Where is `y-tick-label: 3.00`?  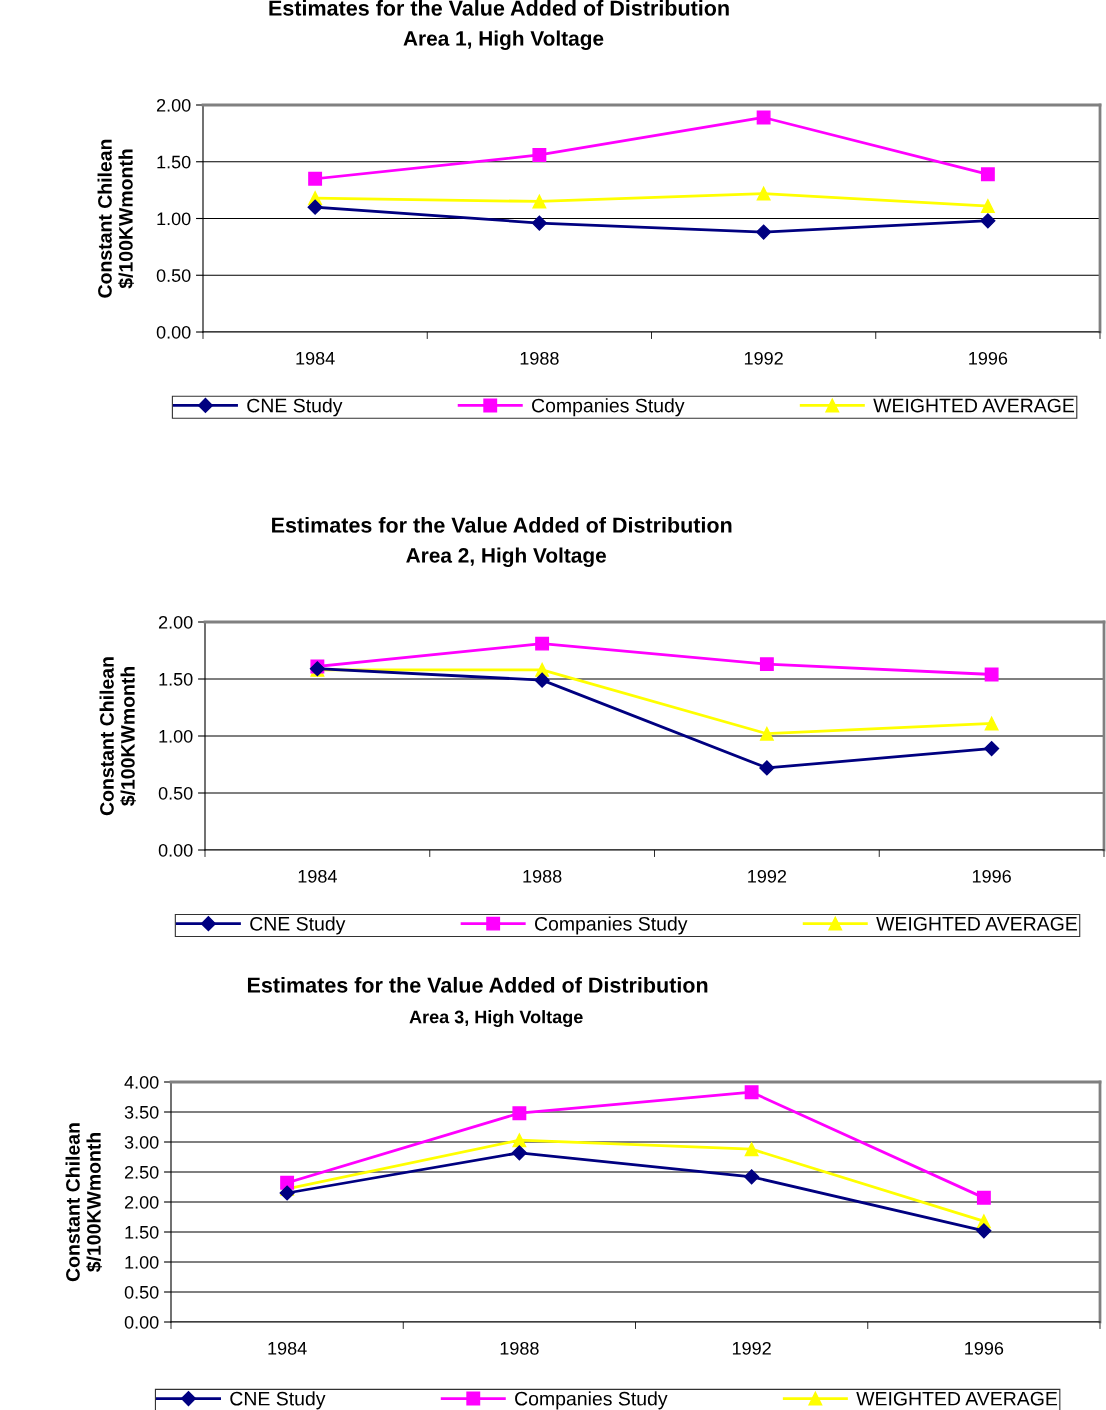 y-tick-label: 3.00 is located at coordinates (141, 1142).